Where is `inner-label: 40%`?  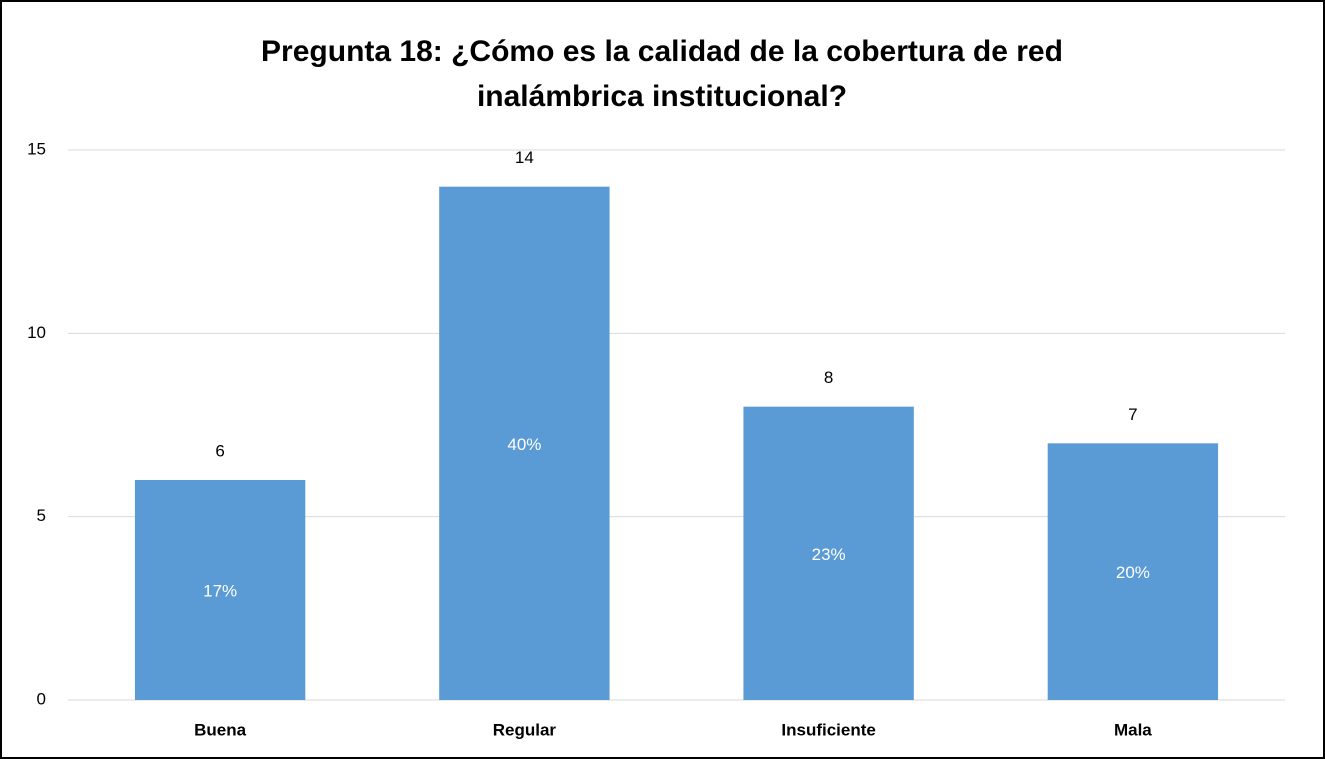
inner-label: 40% is located at coordinates (524, 444).